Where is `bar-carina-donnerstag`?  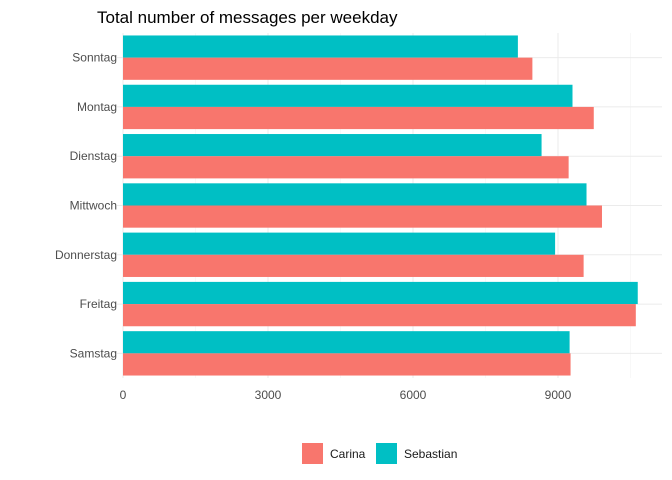
bar-carina-donnerstag is located at coordinates (353, 265).